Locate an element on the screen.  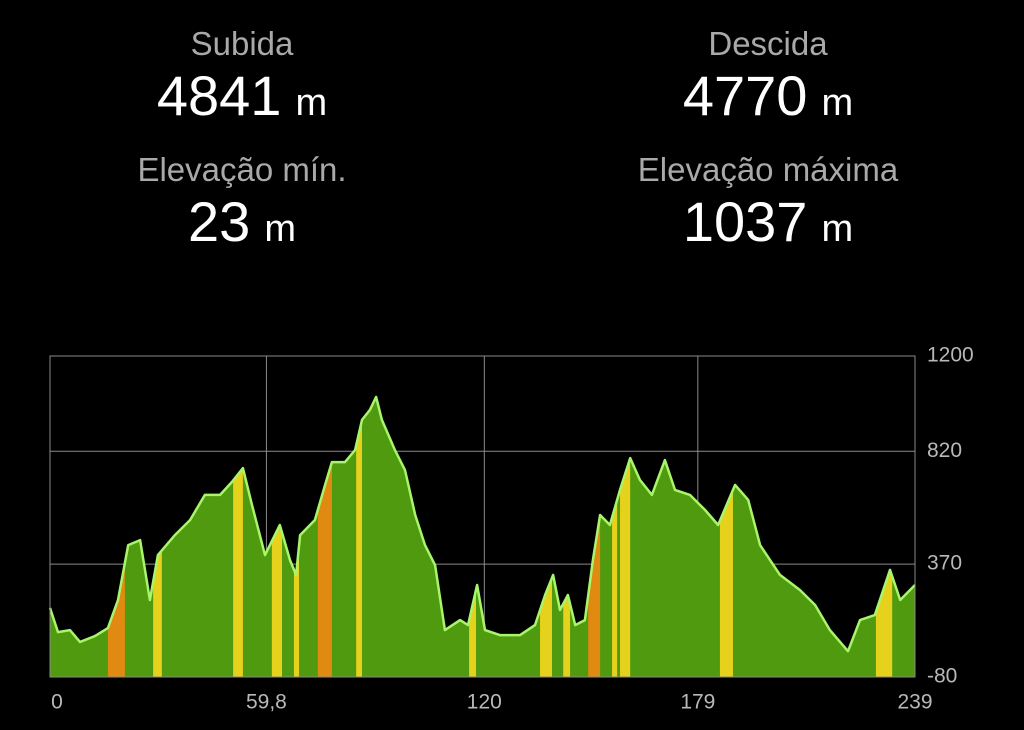
y-tick-label: 1200 is located at coordinates (950, 355).